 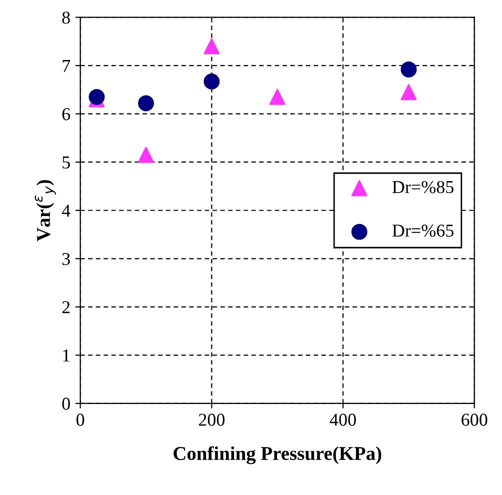 What do you see at coordinates (66, 18) in the screenshot?
I see `y-tick-label: 8` at bounding box center [66, 18].